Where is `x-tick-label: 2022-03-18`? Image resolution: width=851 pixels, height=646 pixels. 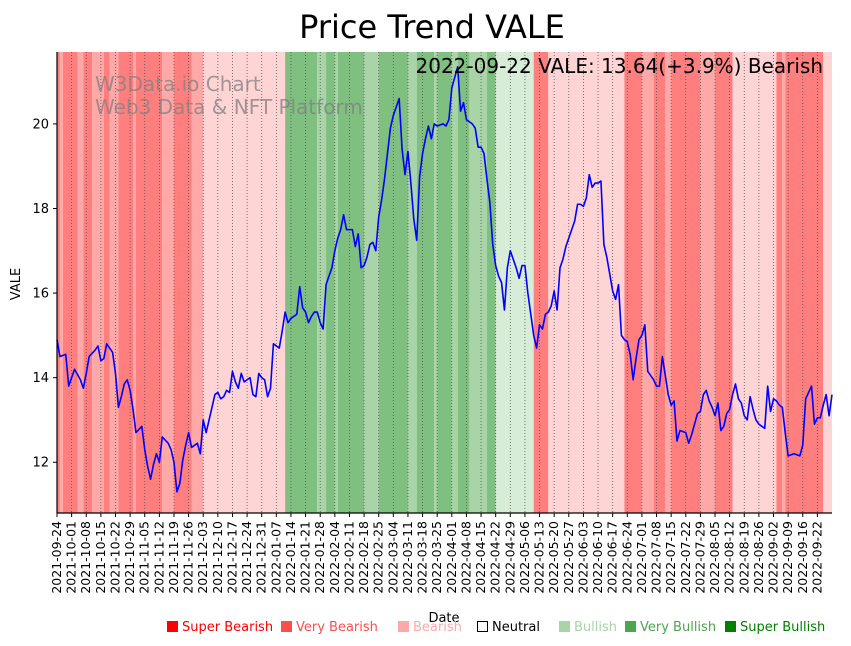 x-tick-label: 2022-03-18 is located at coordinates (422, 557).